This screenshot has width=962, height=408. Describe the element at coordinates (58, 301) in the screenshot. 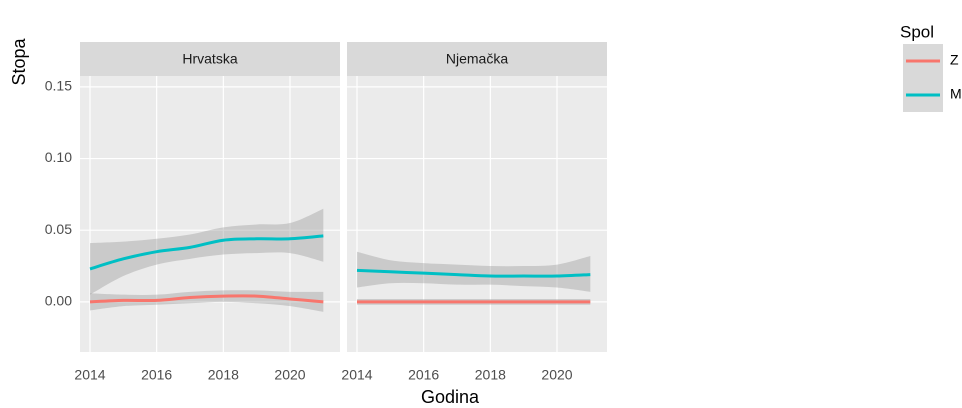

I see `y-tick-label: 0.00` at that location.